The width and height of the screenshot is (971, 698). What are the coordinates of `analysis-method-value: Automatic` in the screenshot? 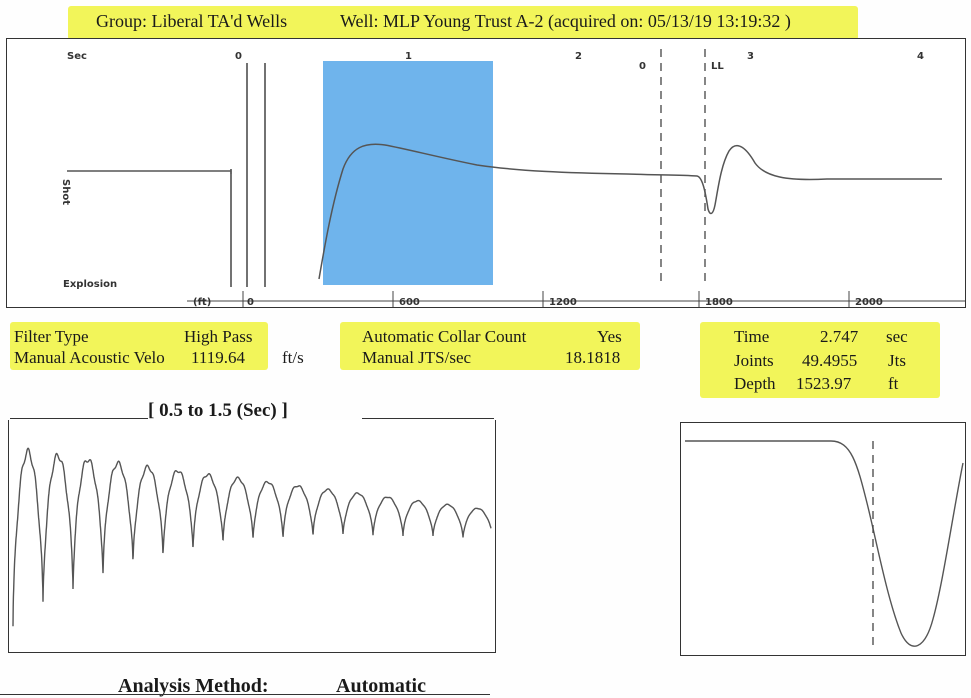 It's located at (381, 686).